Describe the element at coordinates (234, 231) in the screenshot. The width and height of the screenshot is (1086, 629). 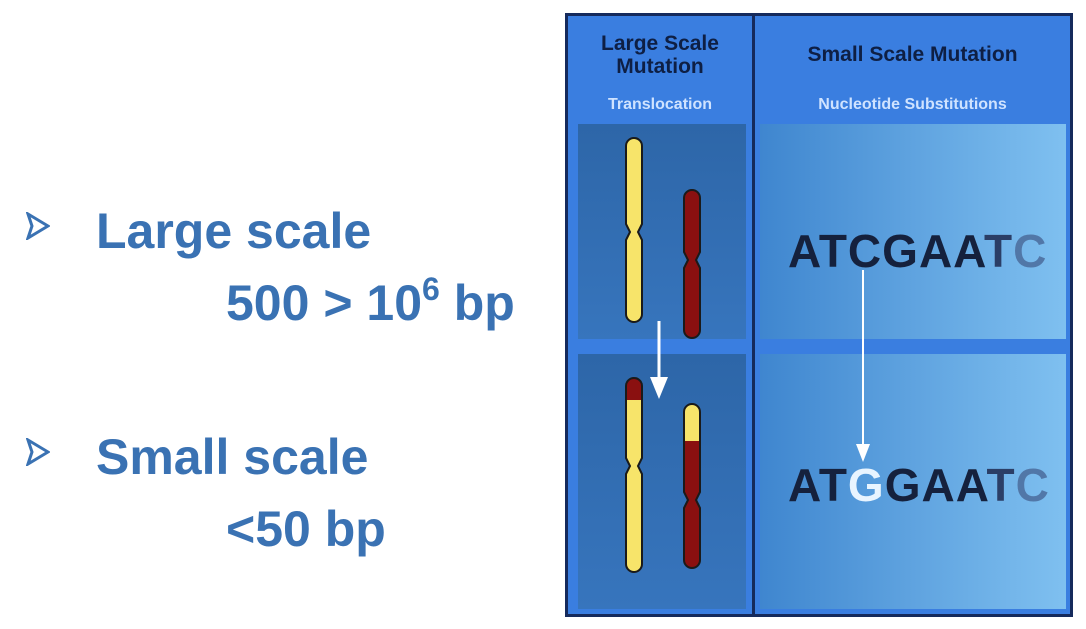
I see `bullet-title-large: Large scale` at that location.